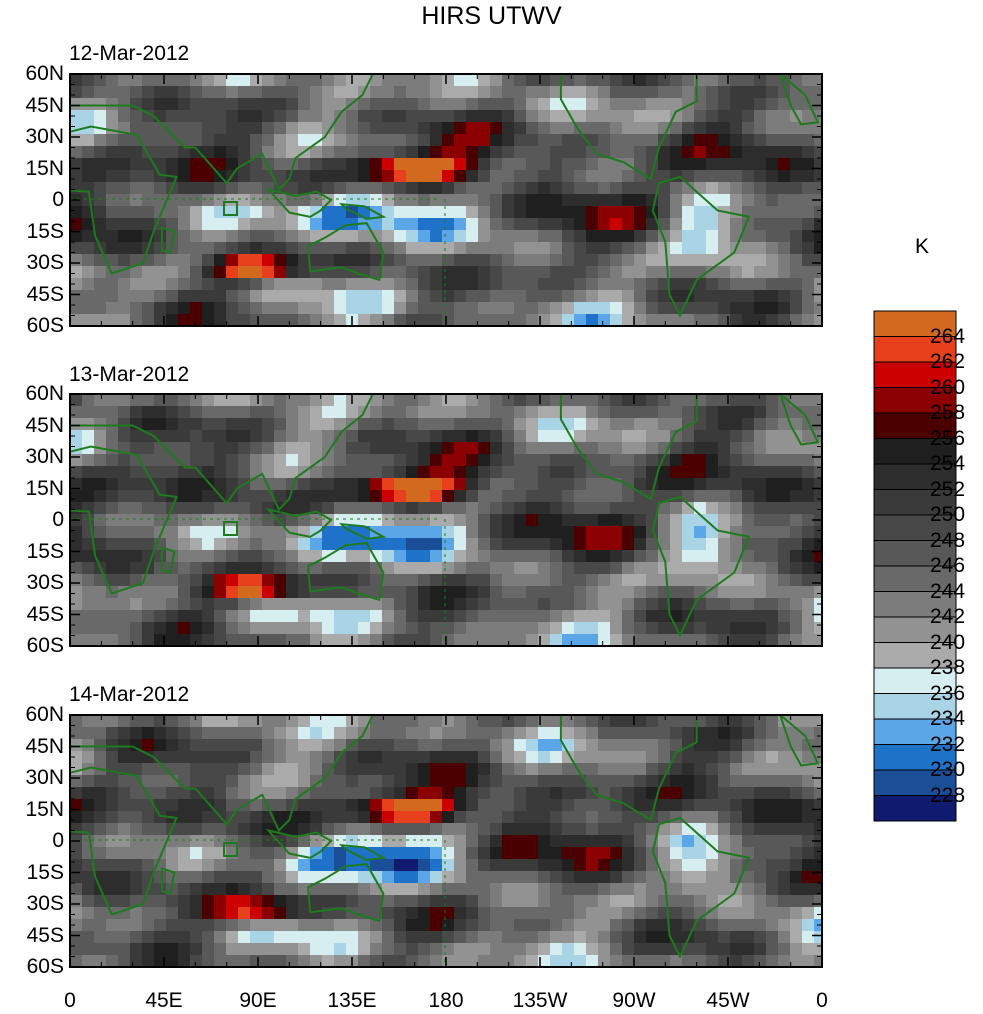  What do you see at coordinates (948, 642) in the screenshot?
I see `colorbar-tick-label: 240` at bounding box center [948, 642].